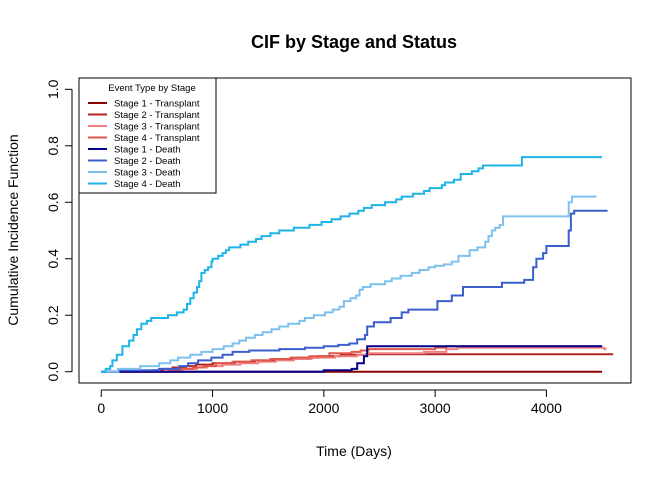 The width and height of the screenshot is (672, 480). I want to click on legend-title: Event Type by Stage, so click(152, 88).